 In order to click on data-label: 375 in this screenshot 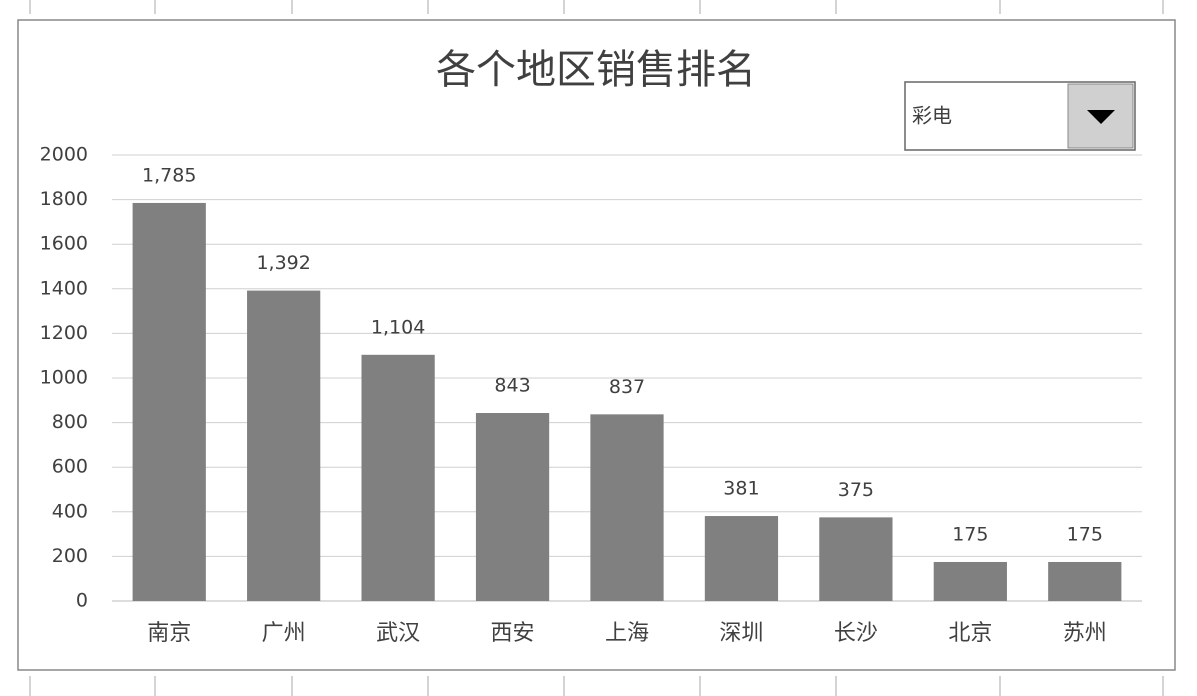, I will do `click(856, 490)`.